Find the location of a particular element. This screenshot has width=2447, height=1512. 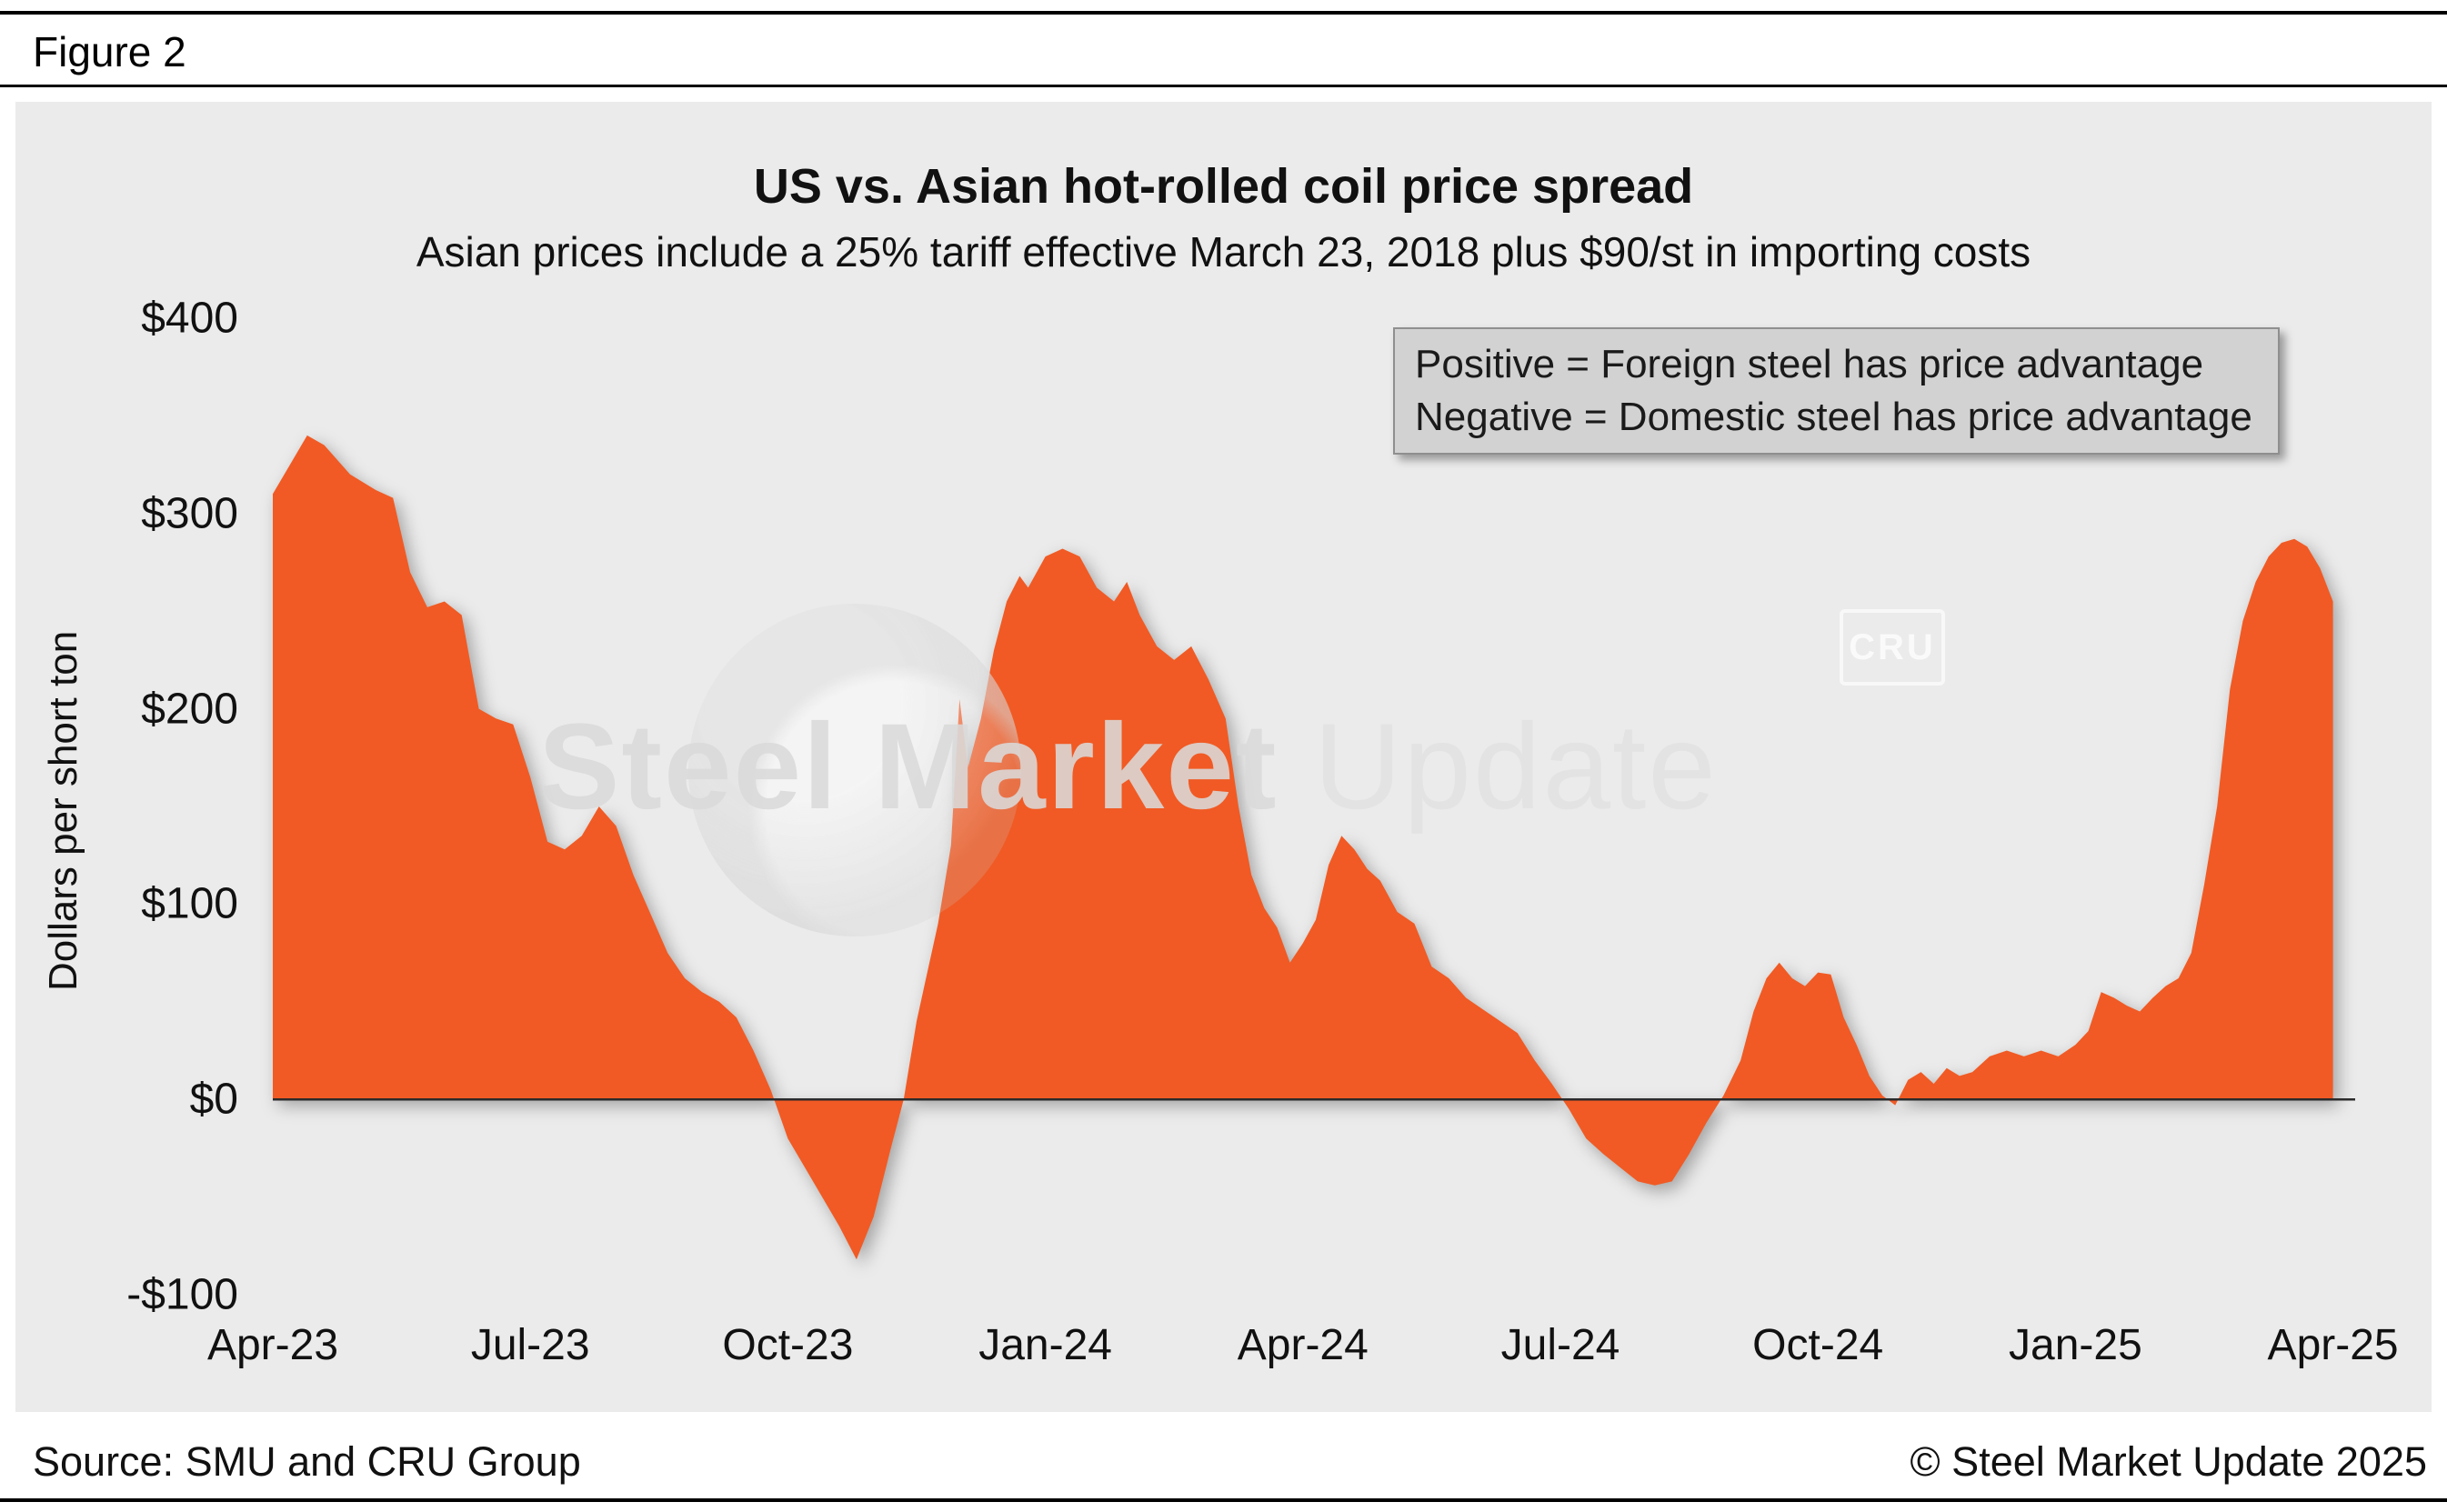

bottom-rule is located at coordinates (1224, 1500).